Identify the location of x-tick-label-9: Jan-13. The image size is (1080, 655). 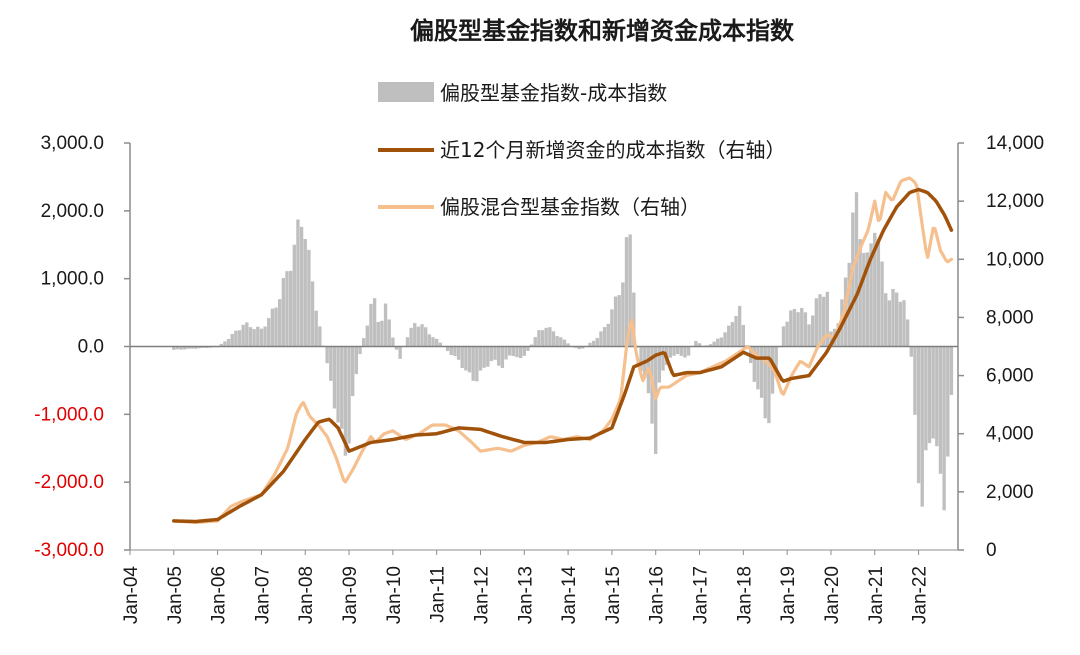
(525, 595).